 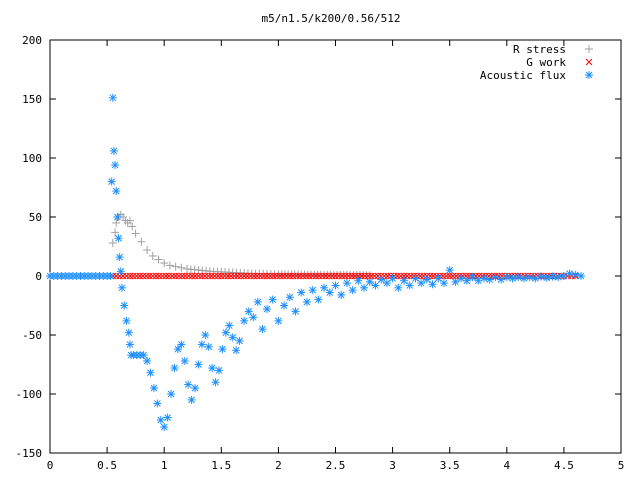 I want to click on y-tick-label: 50, so click(x=35, y=217).